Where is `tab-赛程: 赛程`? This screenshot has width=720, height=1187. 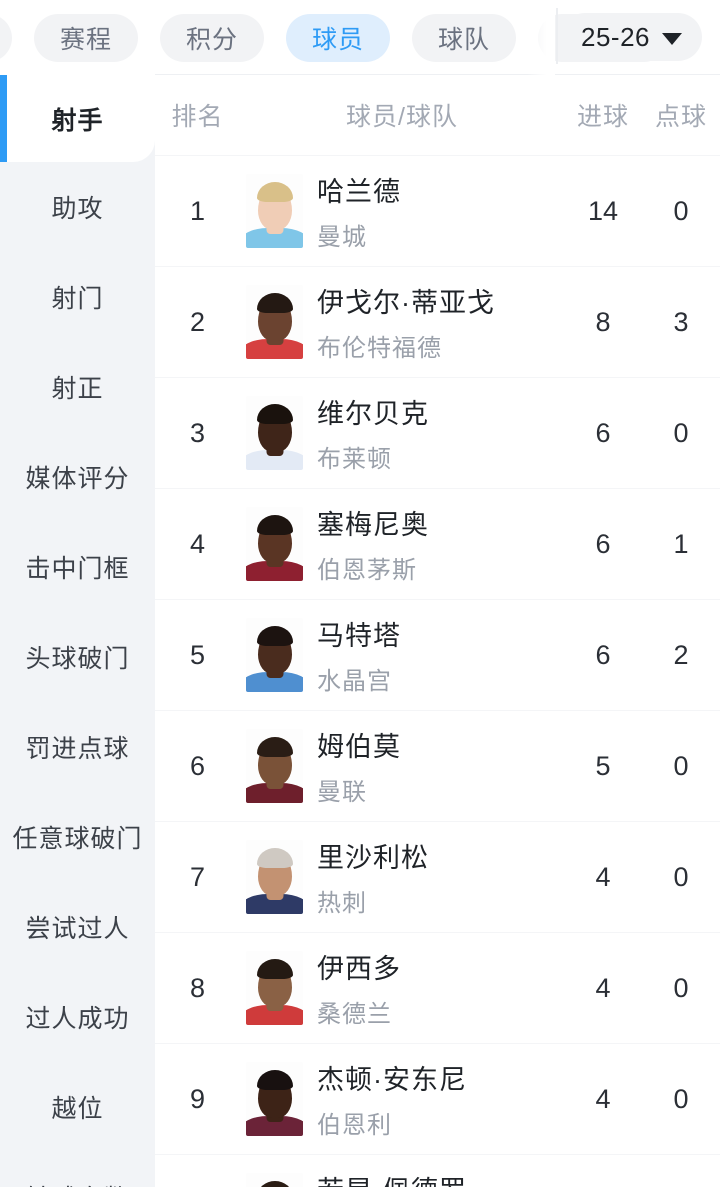
tab-赛程: 赛程 is located at coordinates (86, 37).